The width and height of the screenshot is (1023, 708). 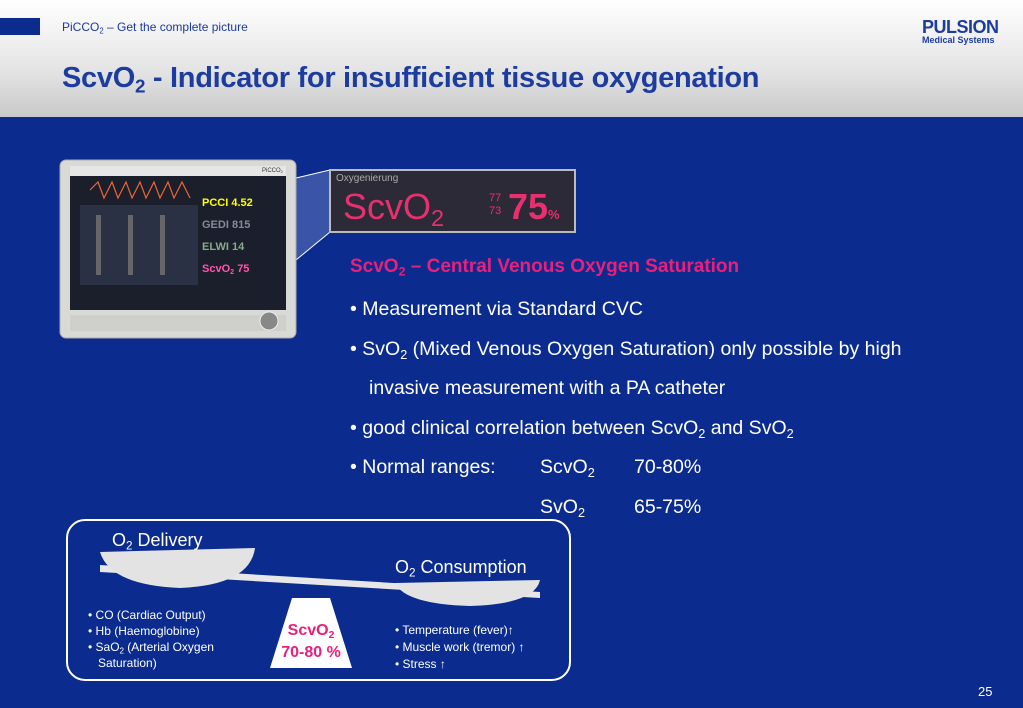 I want to click on text: ELWI, so click(x=215, y=247).